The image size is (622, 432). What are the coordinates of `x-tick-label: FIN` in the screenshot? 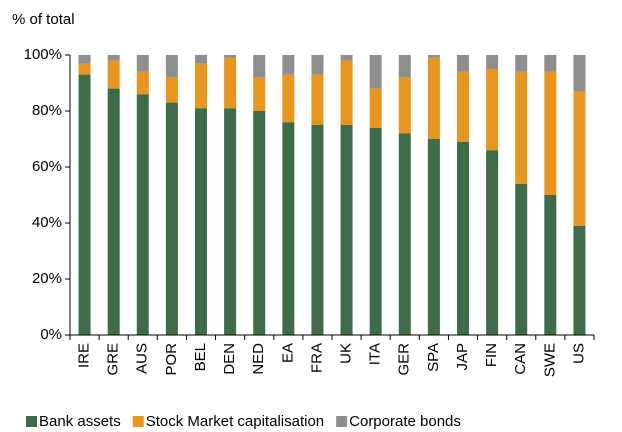 It's located at (491, 355).